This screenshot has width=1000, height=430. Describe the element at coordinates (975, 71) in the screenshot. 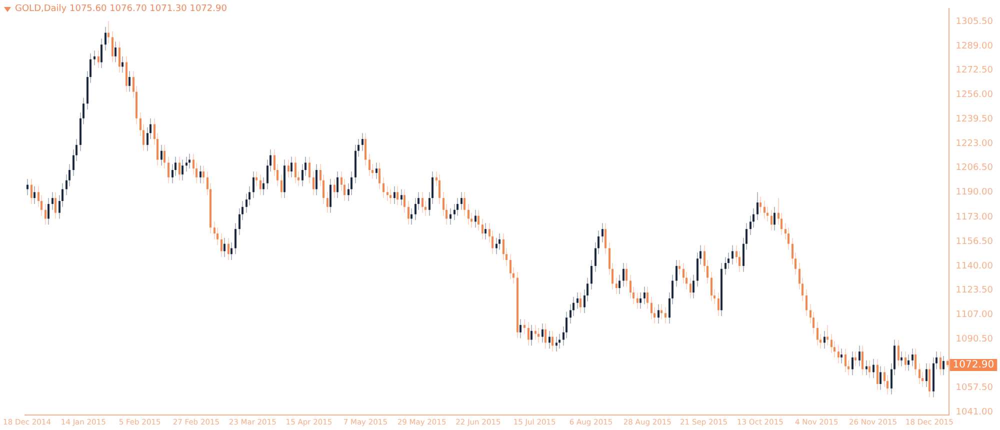

I see `y-tick-label: 1272.50` at that location.